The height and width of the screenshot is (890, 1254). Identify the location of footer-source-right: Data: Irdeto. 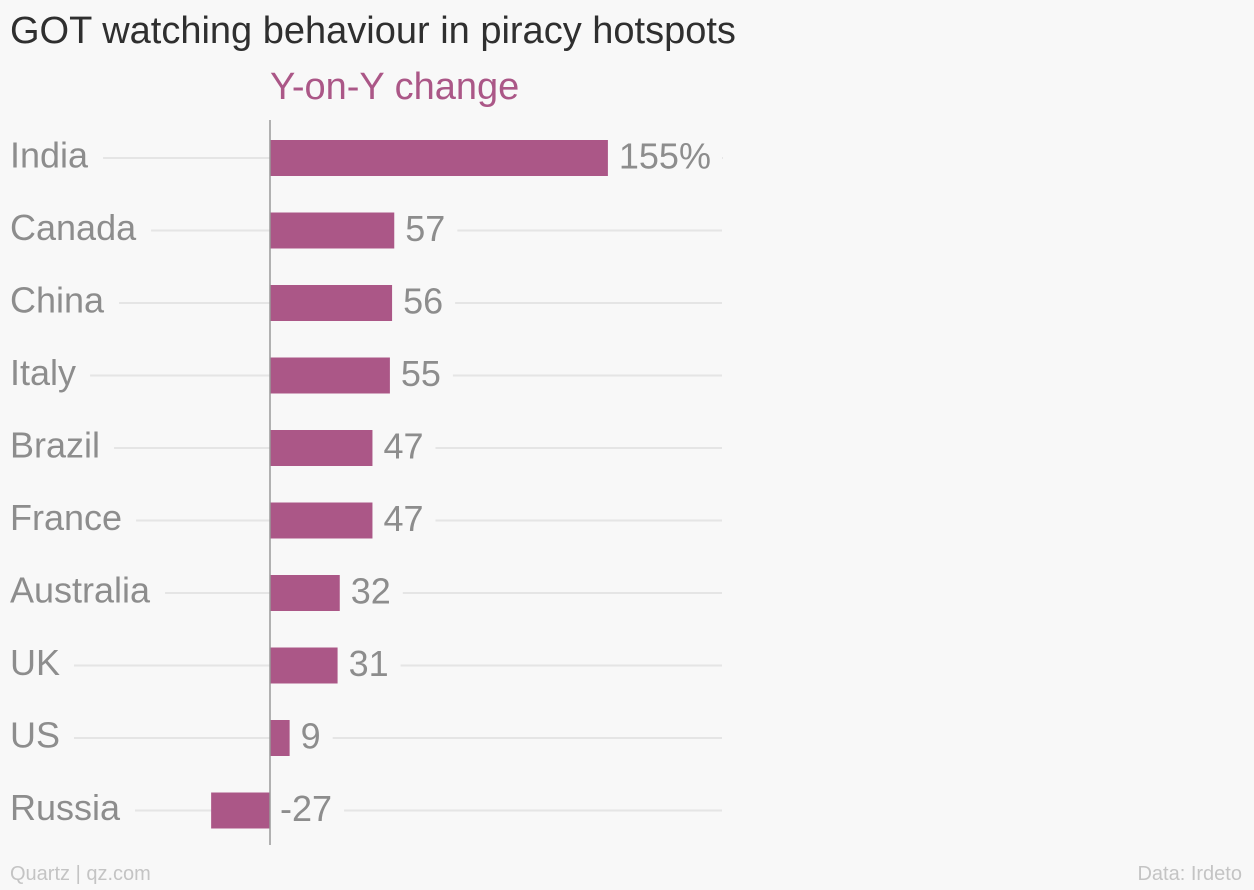
(1189, 874).